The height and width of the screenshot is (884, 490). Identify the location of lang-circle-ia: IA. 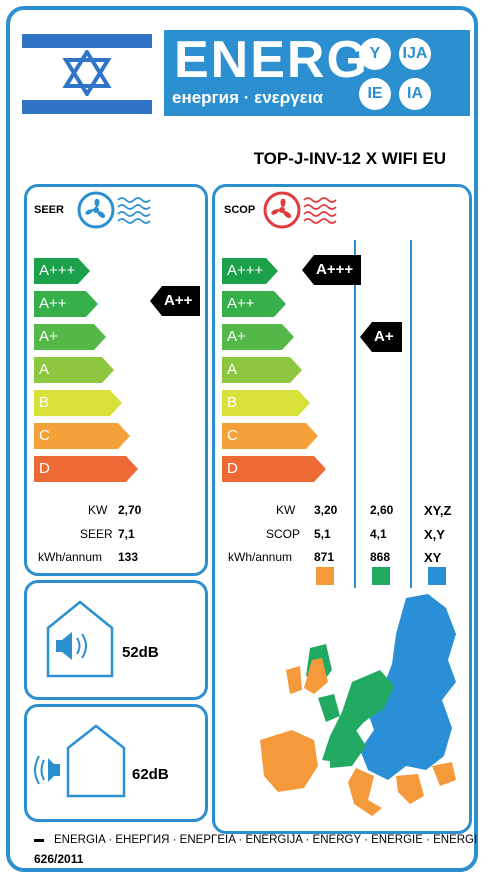
(415, 94).